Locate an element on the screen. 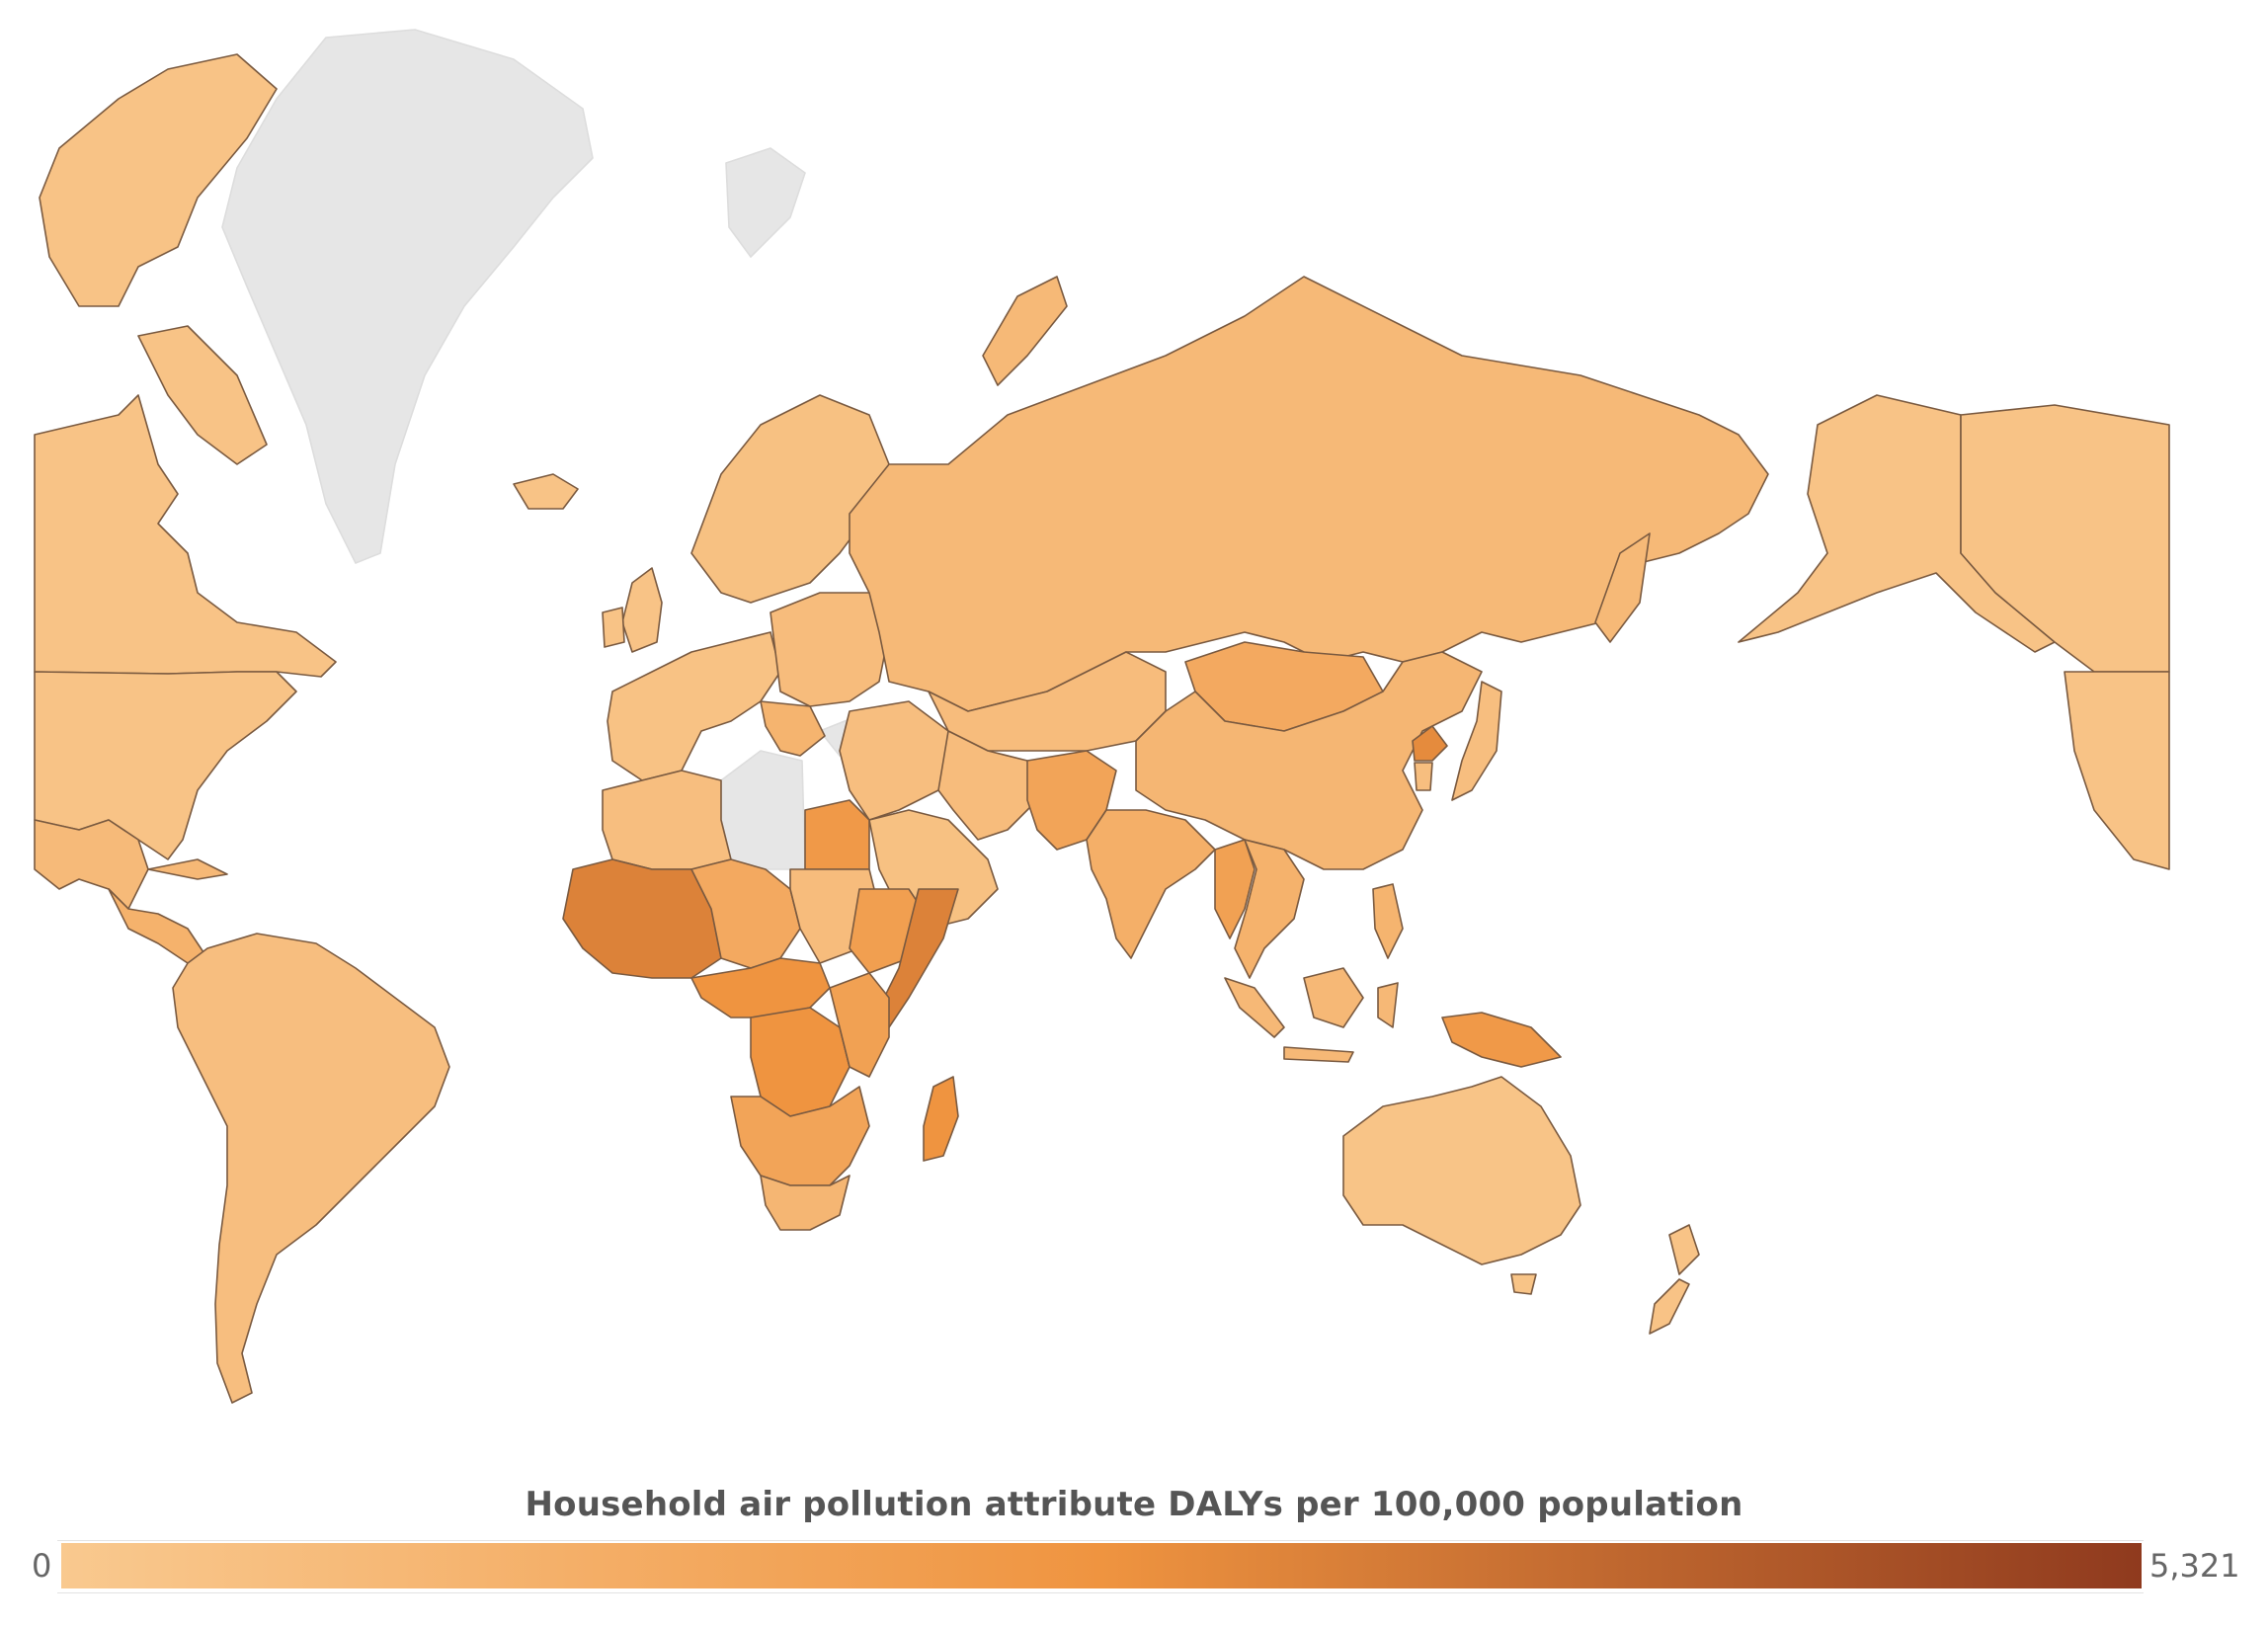  region-novaya-zemlya is located at coordinates (1025, 331).